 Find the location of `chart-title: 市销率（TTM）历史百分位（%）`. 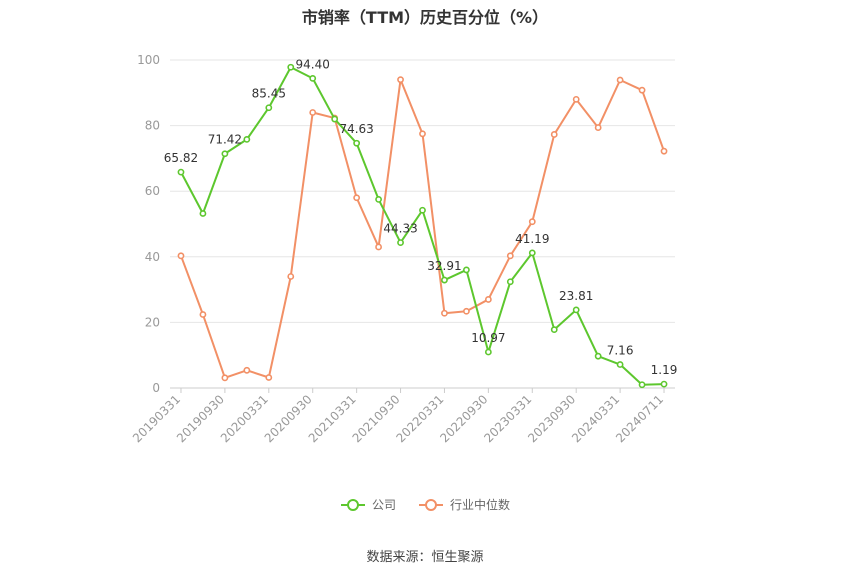

chart-title: 市销率（TTM）历史百分位（%） is located at coordinates (425, 17).